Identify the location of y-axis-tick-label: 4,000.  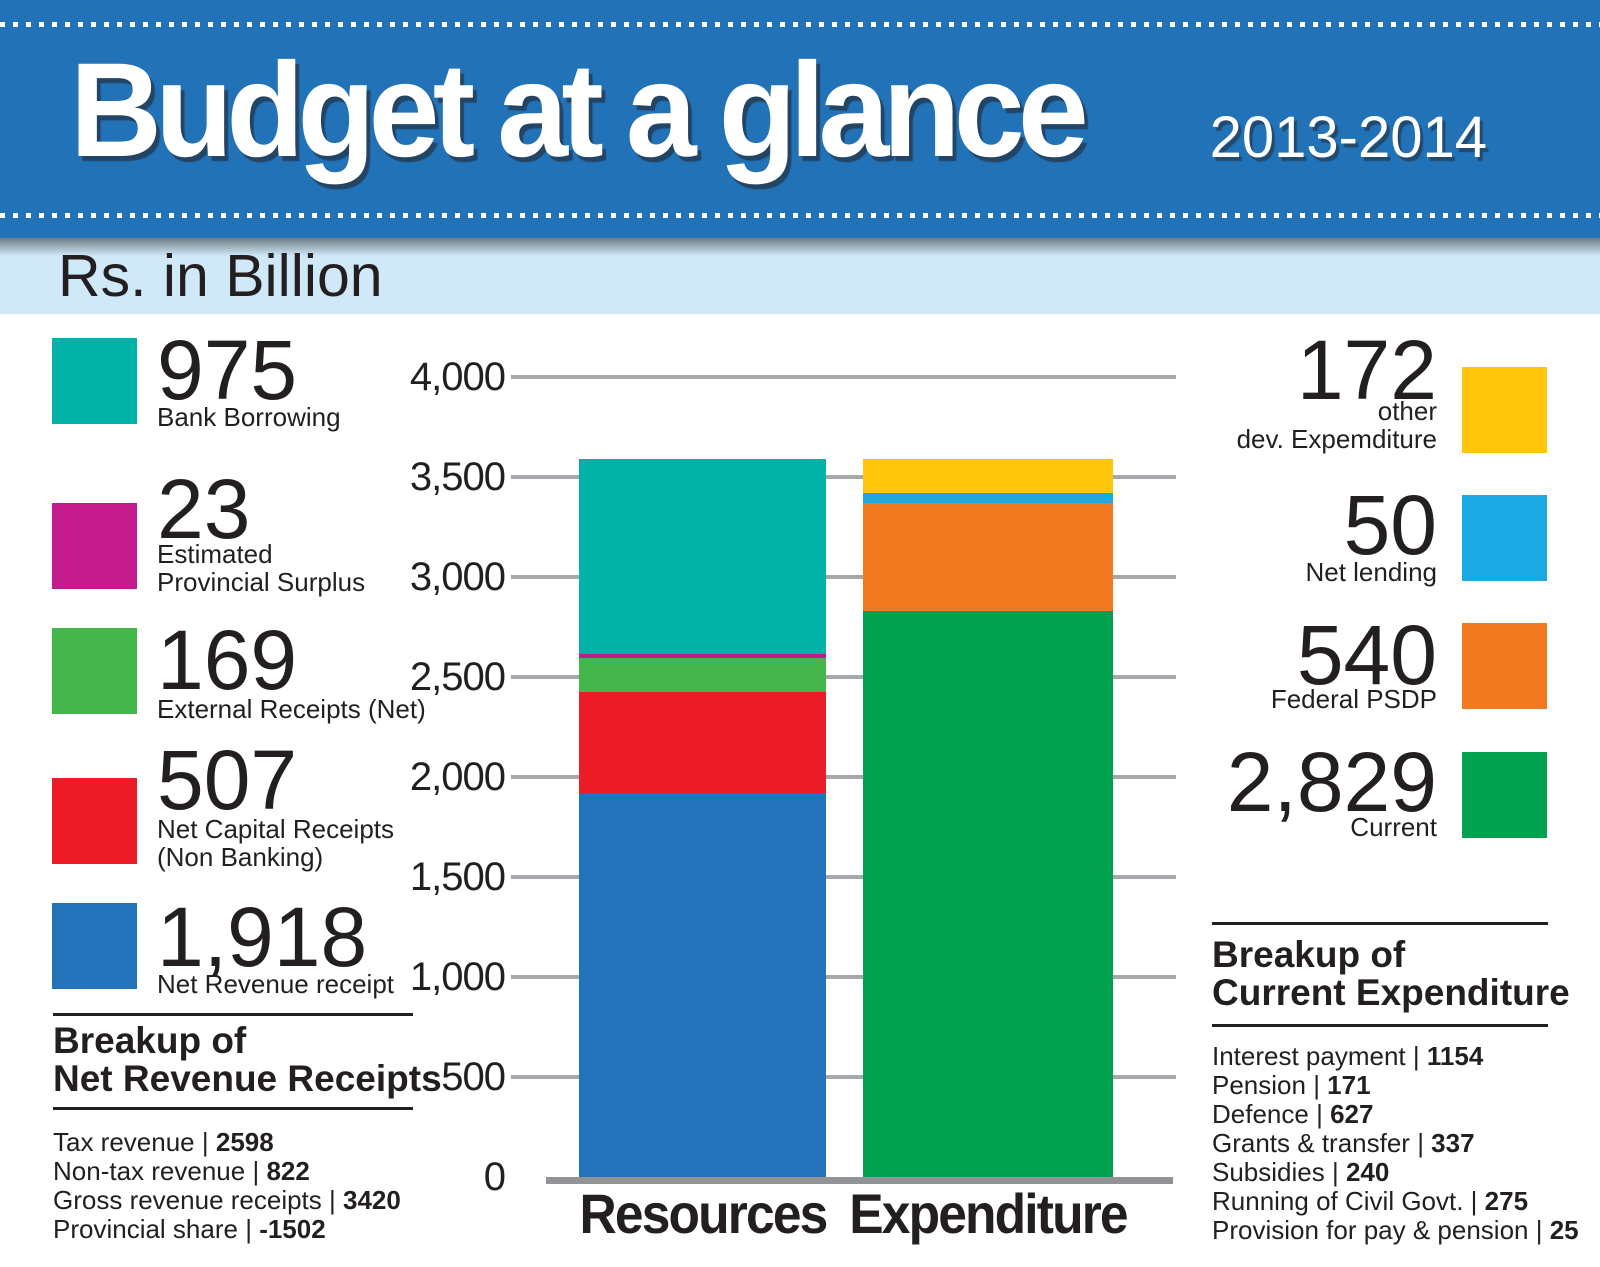
(457, 377).